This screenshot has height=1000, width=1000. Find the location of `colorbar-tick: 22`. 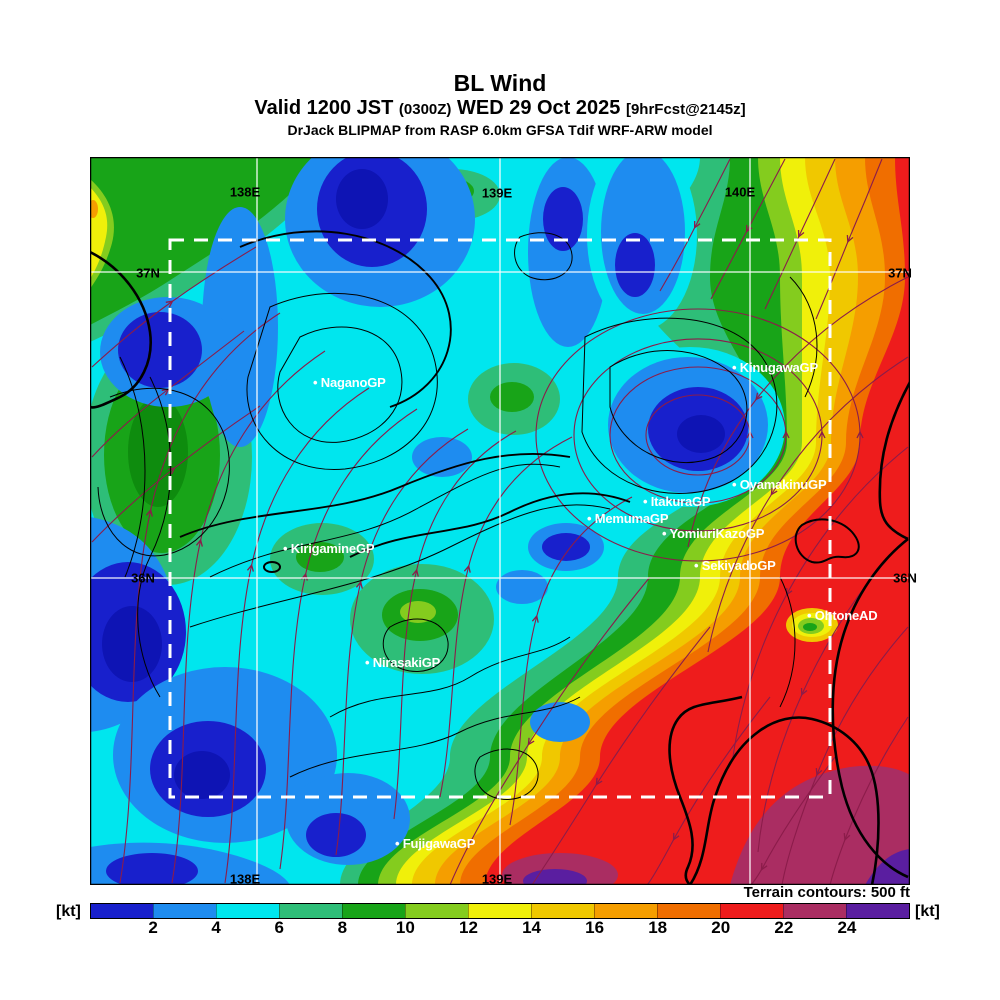

colorbar-tick: 22 is located at coordinates (784, 927).